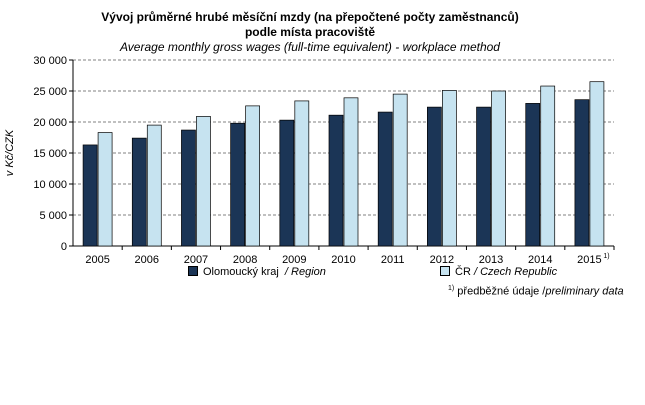 Image resolution: width=645 pixels, height=405 pixels. Describe the element at coordinates (540, 260) in the screenshot. I see `x-tick-label: 2014` at that location.